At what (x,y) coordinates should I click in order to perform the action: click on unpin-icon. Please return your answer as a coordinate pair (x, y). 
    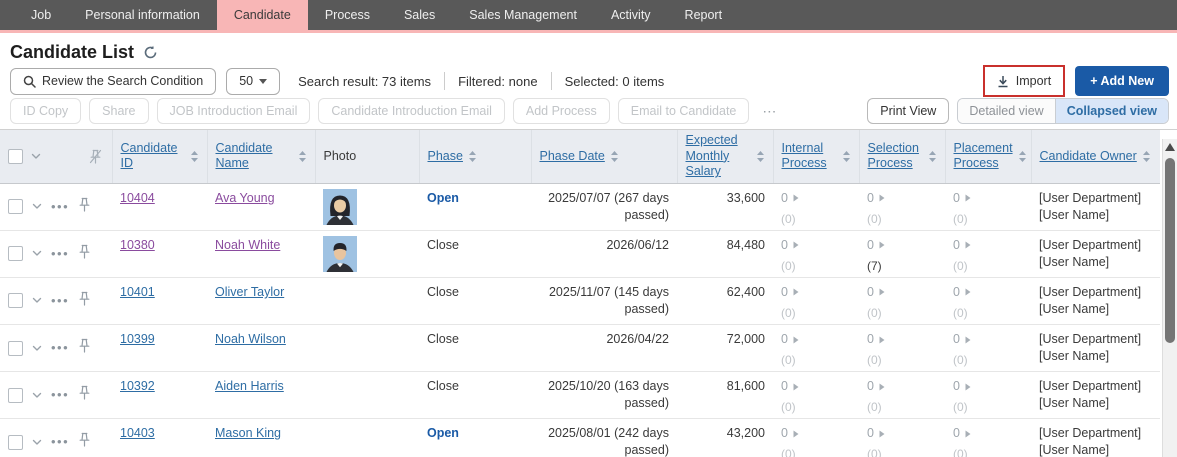
    Looking at the image, I should click on (95, 156).